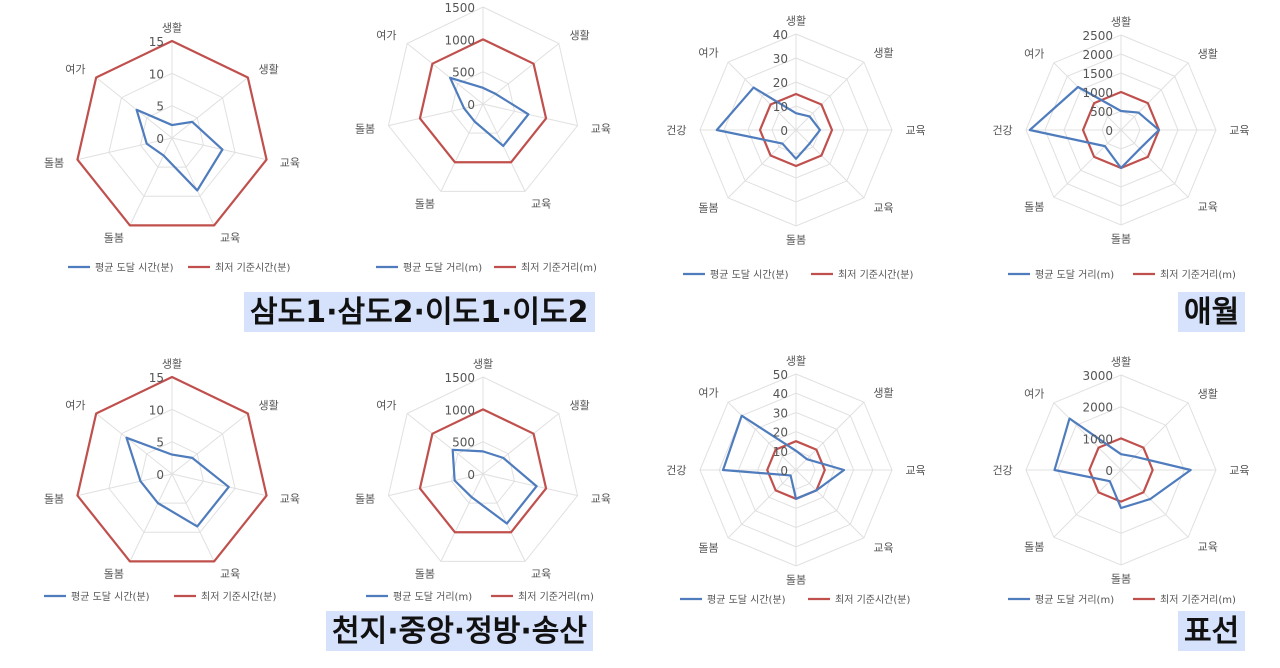 This screenshot has height=668, width=1280. Describe the element at coordinates (1097, 36) in the screenshot. I see `tick-label: 2500` at that location.